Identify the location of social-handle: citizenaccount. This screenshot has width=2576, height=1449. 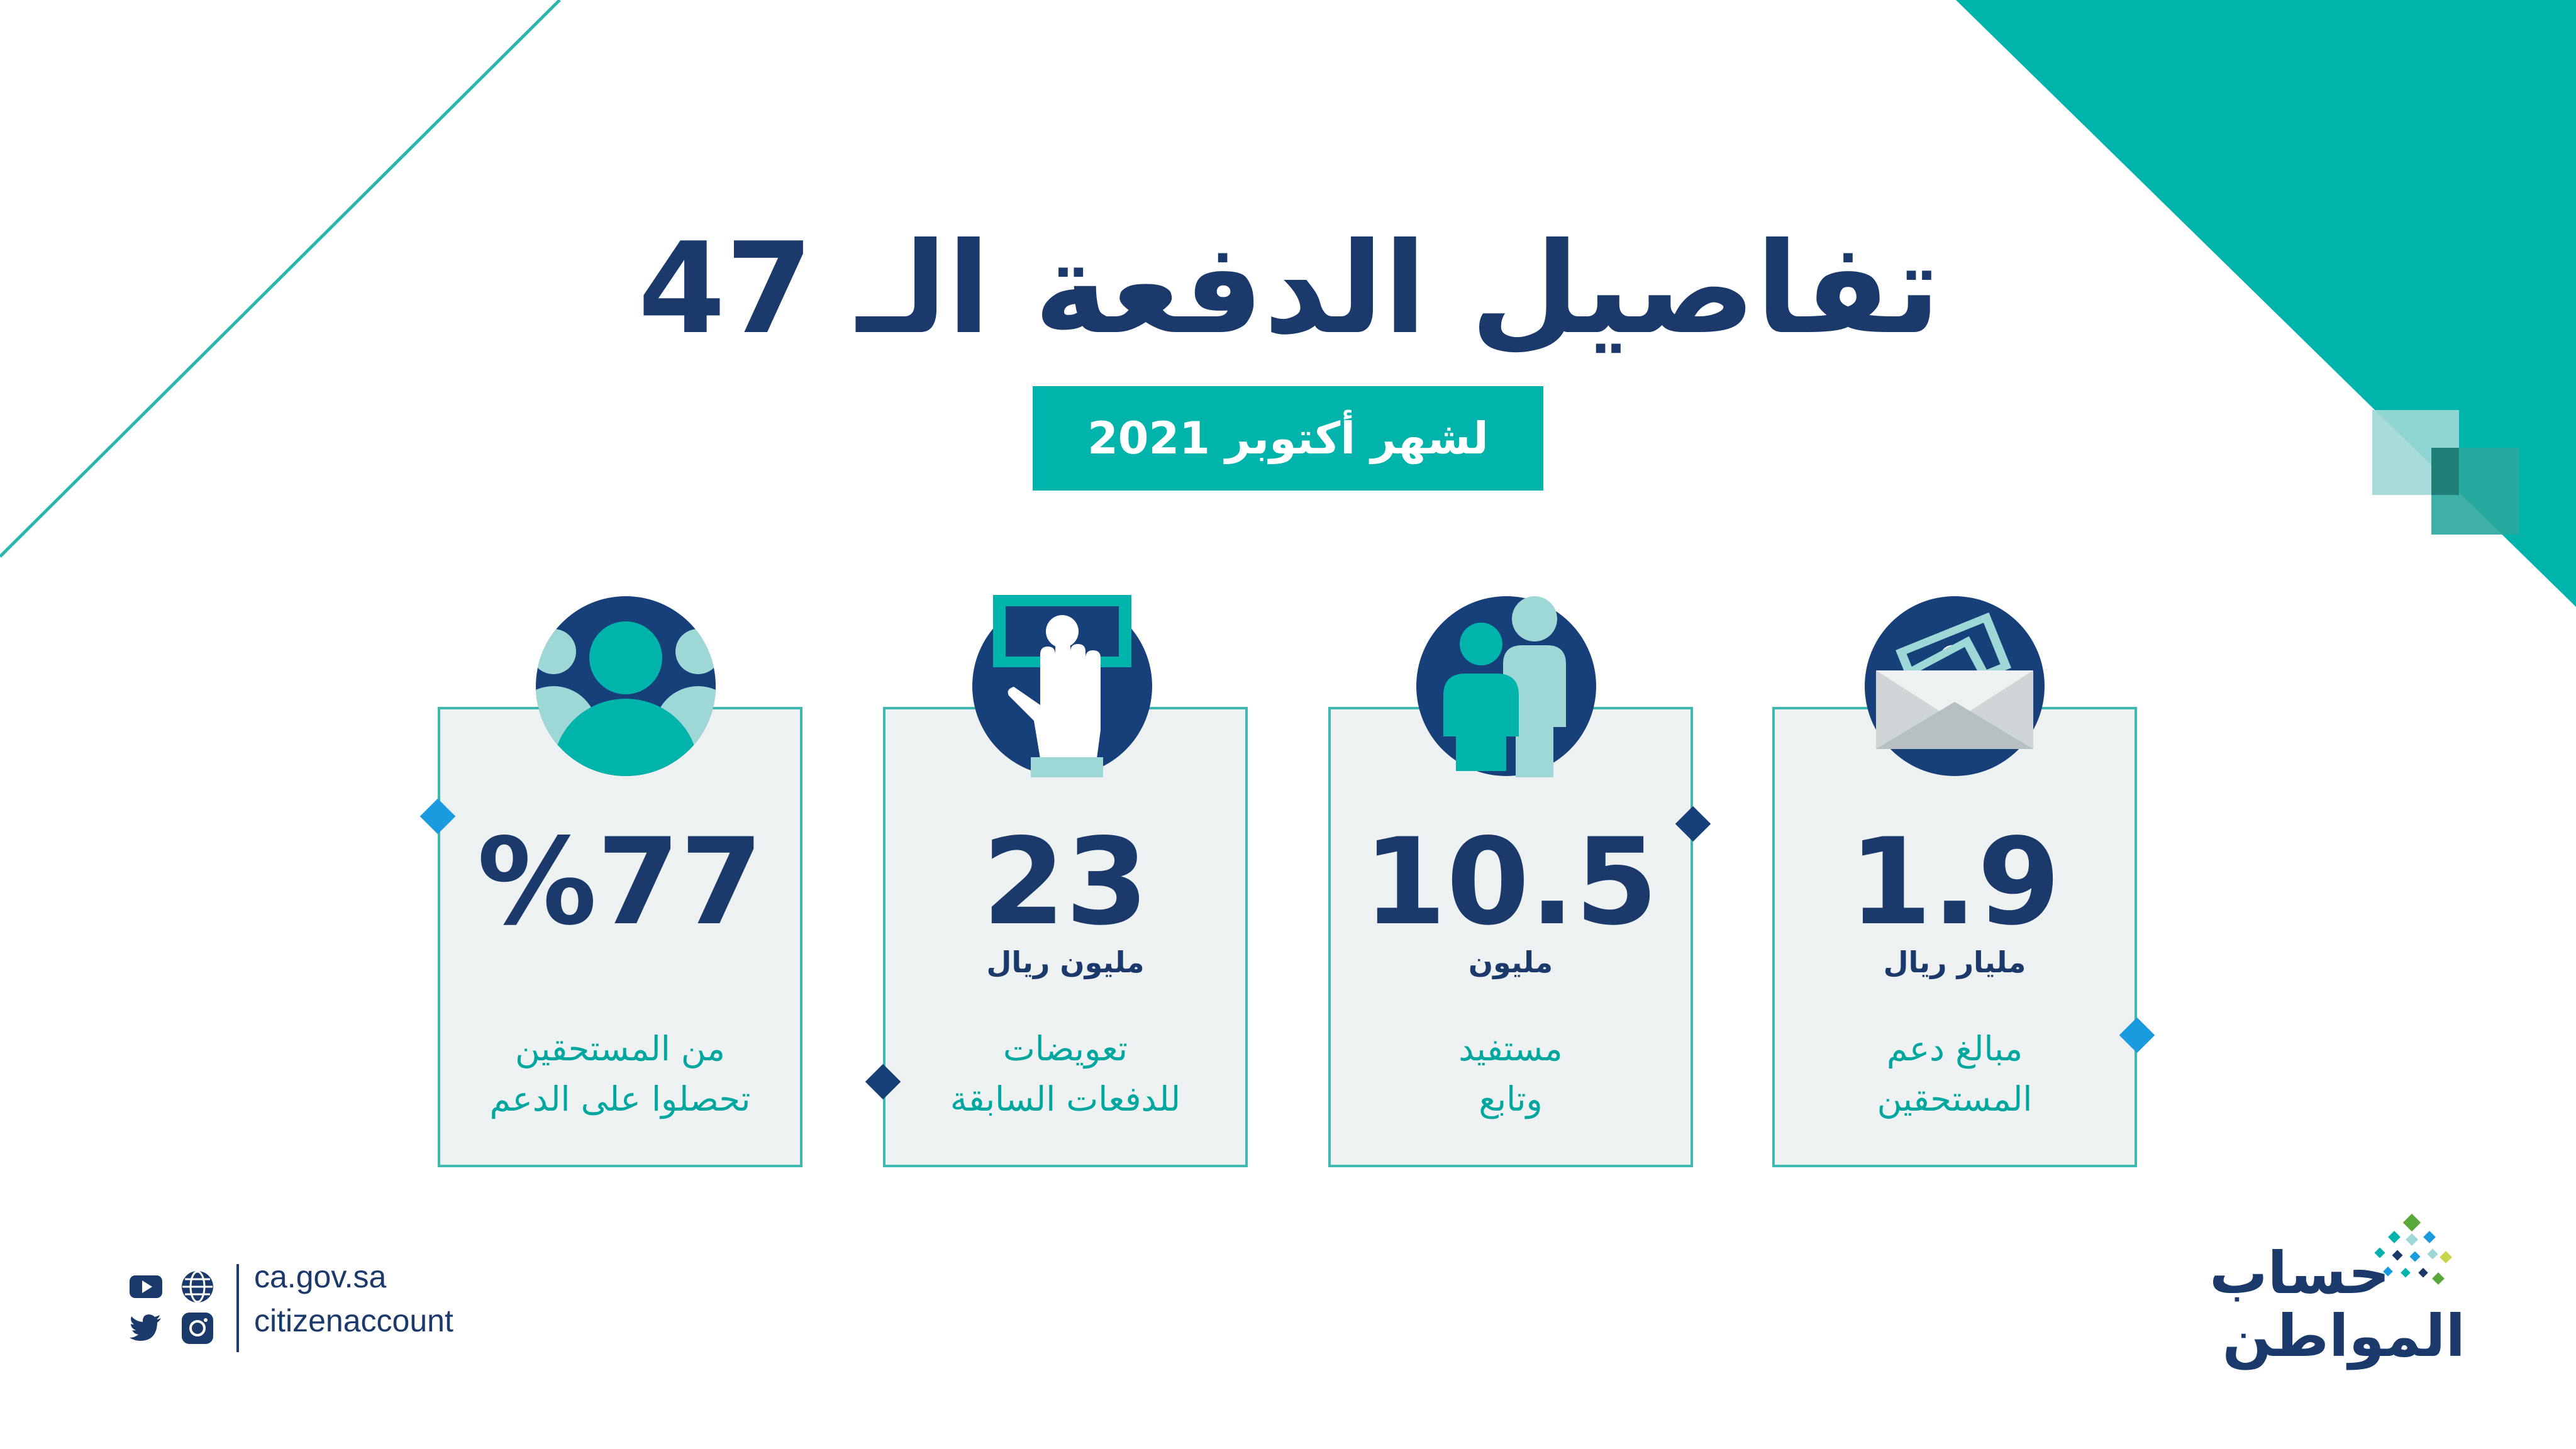
(353, 1320).